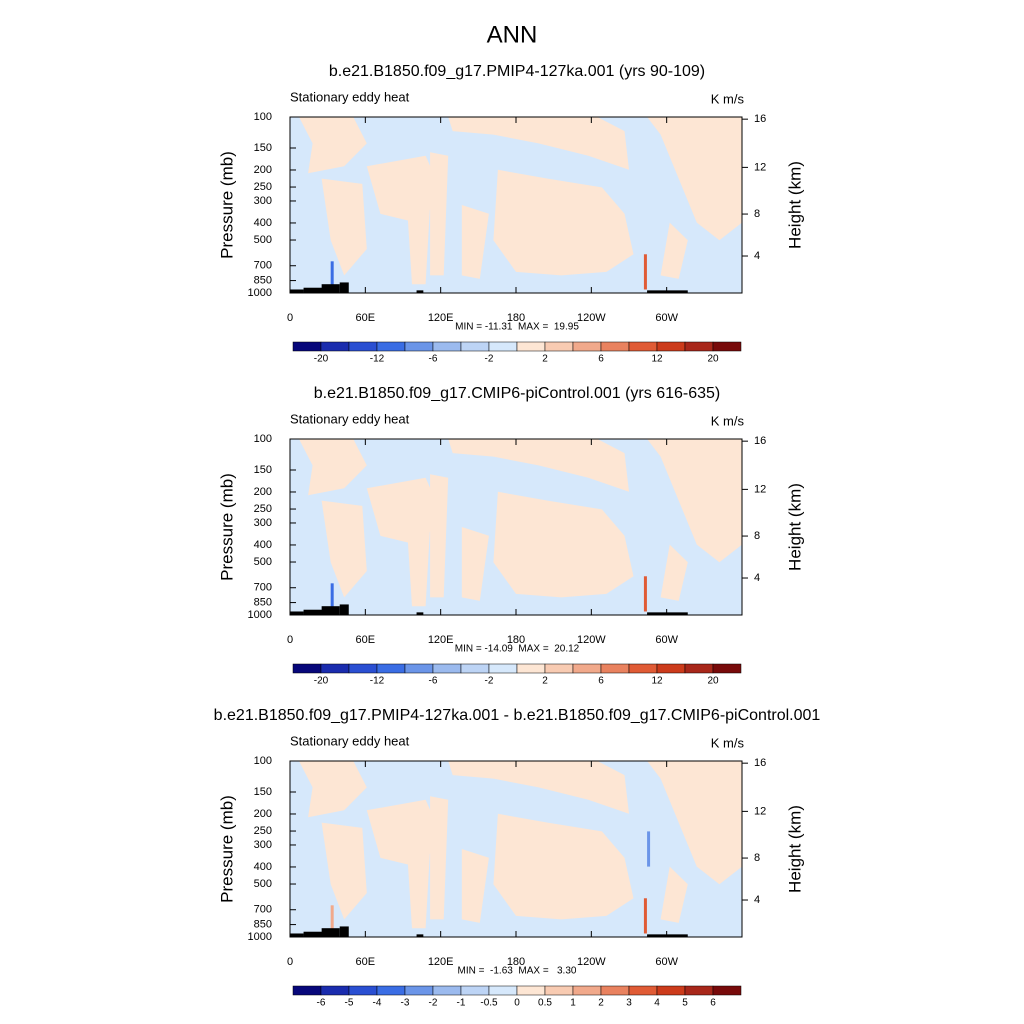 The image size is (1024, 1024). What do you see at coordinates (263, 240) in the screenshot?
I see `y-tick-label: 500` at bounding box center [263, 240].